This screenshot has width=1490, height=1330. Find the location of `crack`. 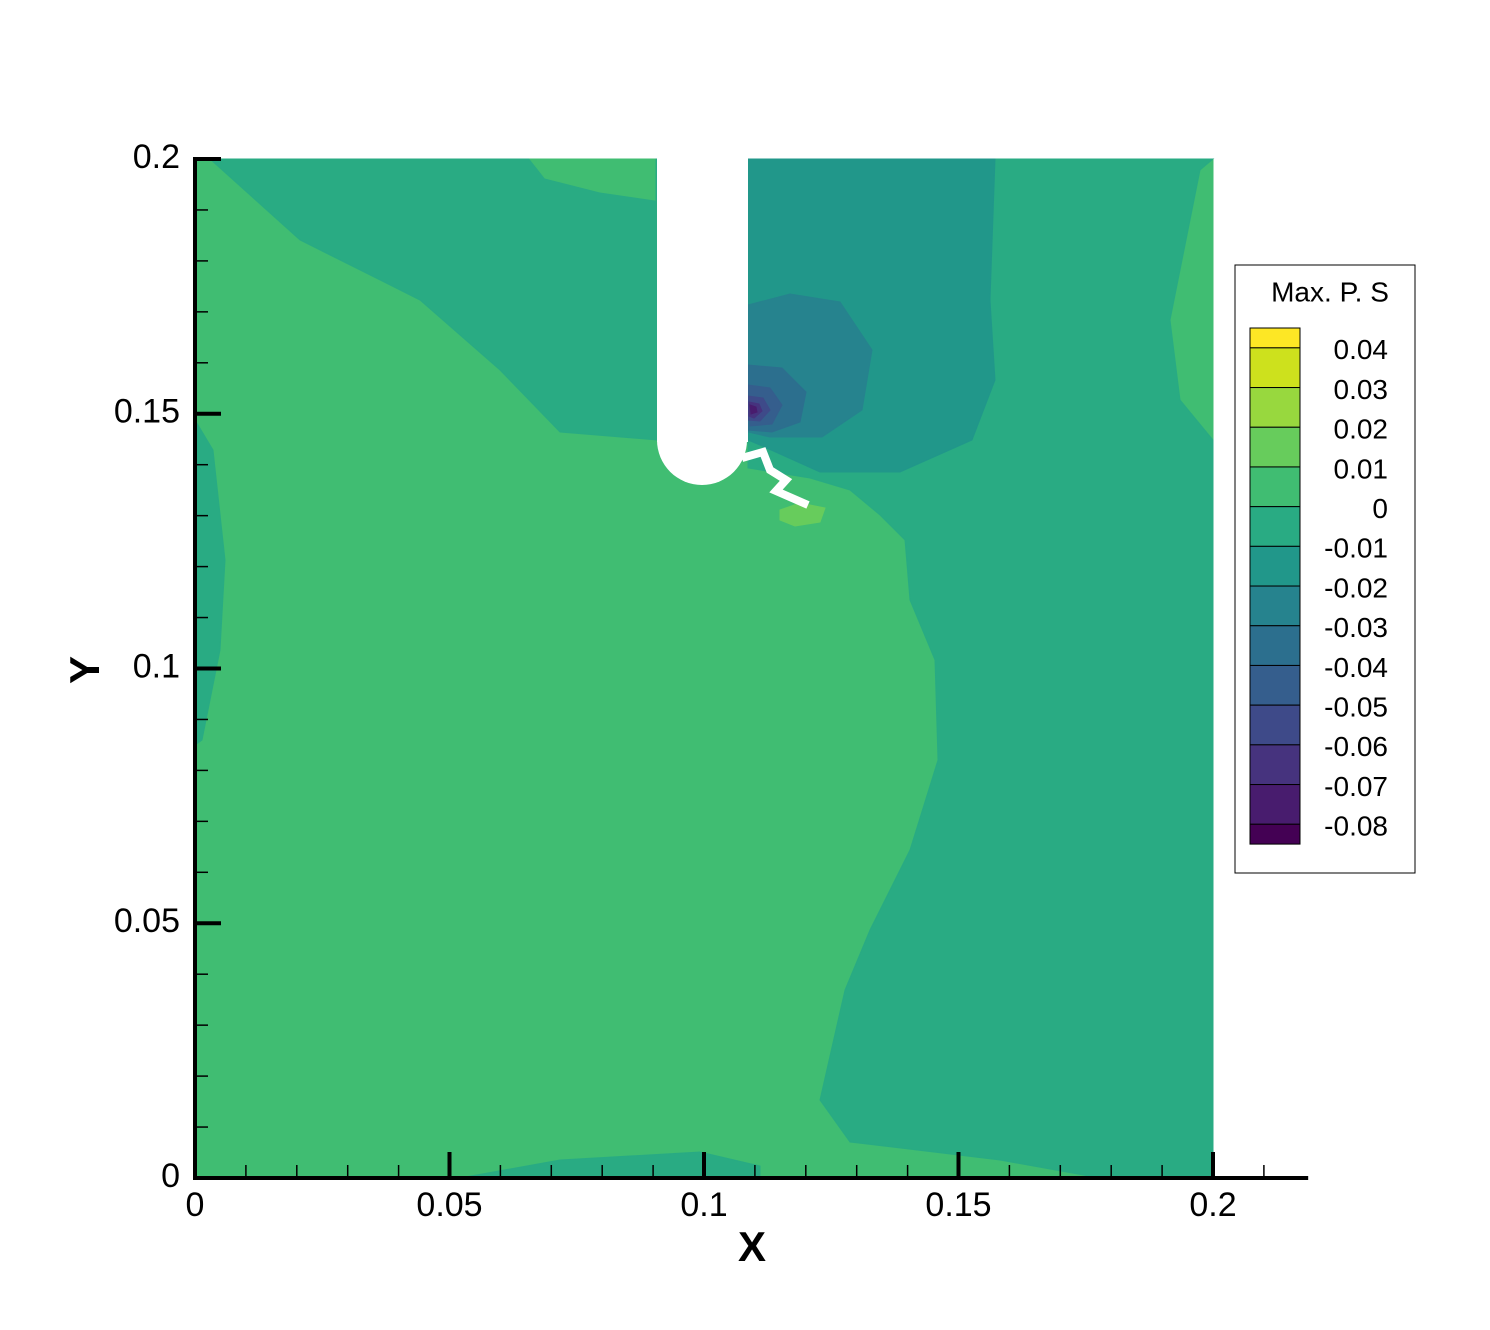

crack is located at coordinates (775, 478).